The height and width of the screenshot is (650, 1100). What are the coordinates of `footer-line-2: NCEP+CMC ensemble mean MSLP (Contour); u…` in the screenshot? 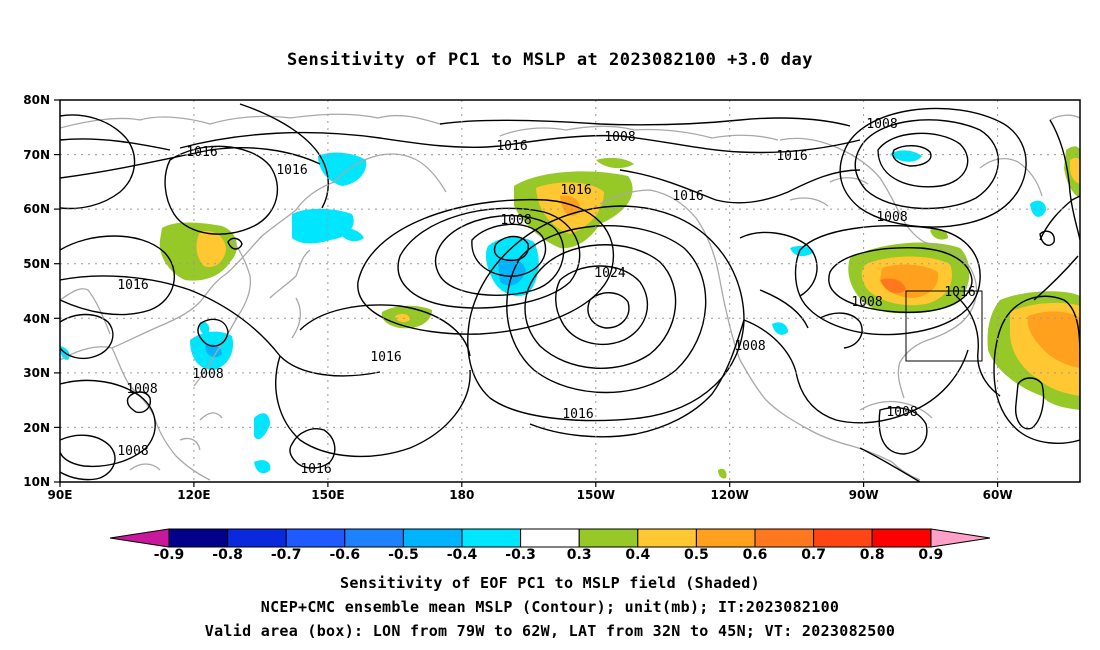 It's located at (550, 607).